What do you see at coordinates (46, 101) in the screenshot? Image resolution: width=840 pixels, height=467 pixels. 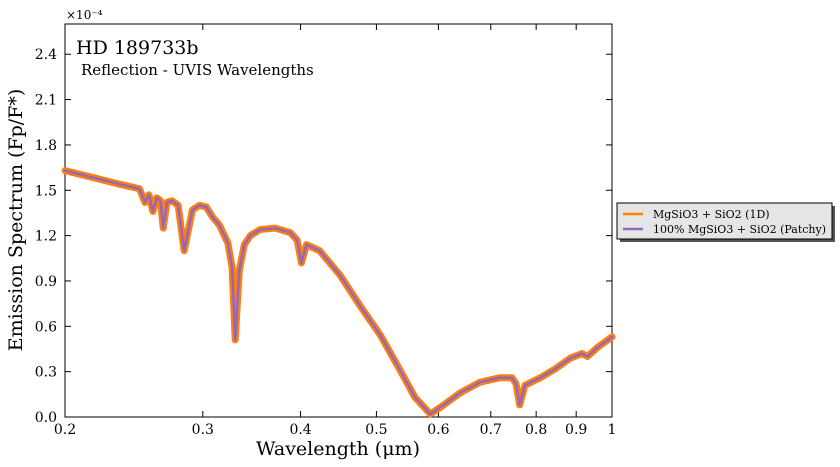 I see `y-tick-label: 2.1` at bounding box center [46, 101].